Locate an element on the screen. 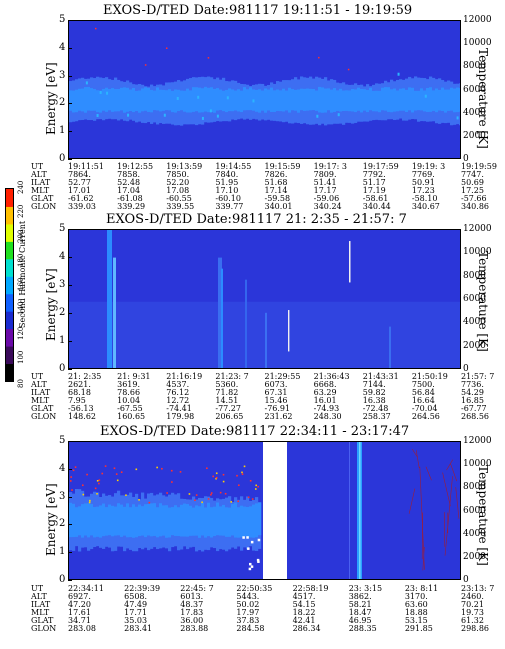  table-cell: 22:58:19 is located at coordinates (310, 588).